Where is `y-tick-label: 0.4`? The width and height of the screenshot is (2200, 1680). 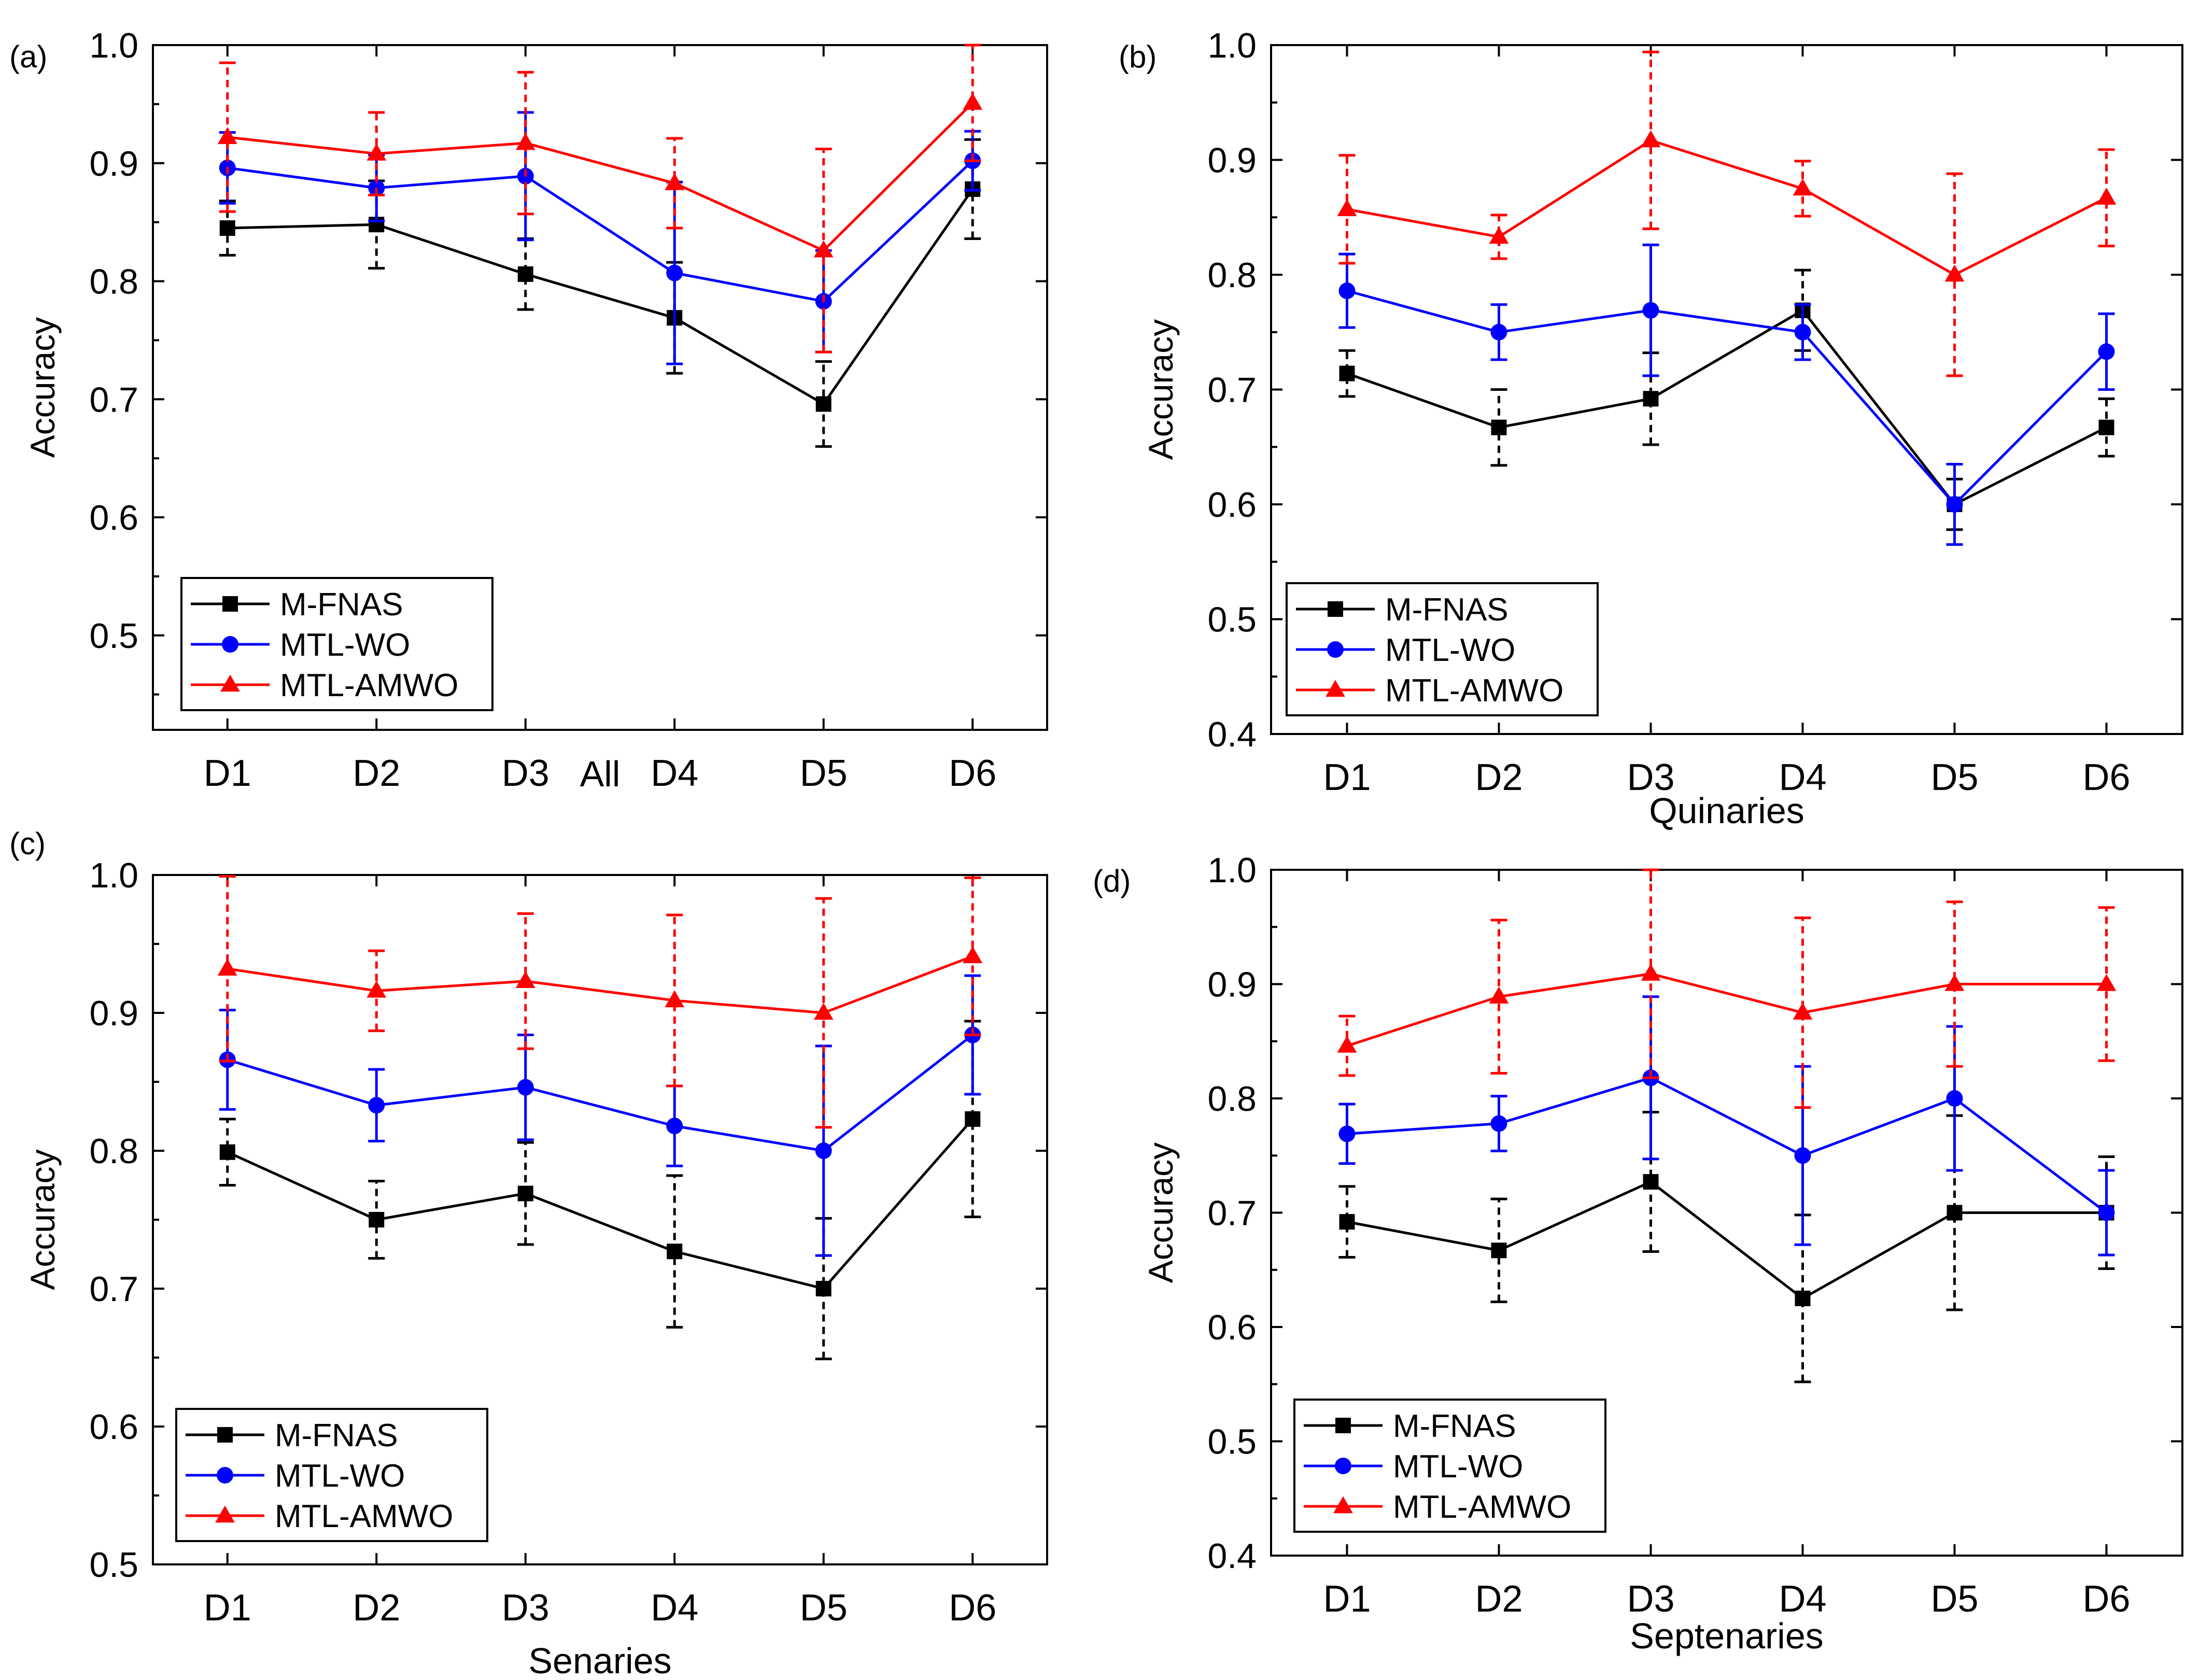 y-tick-label: 0.4 is located at coordinates (1232, 734).